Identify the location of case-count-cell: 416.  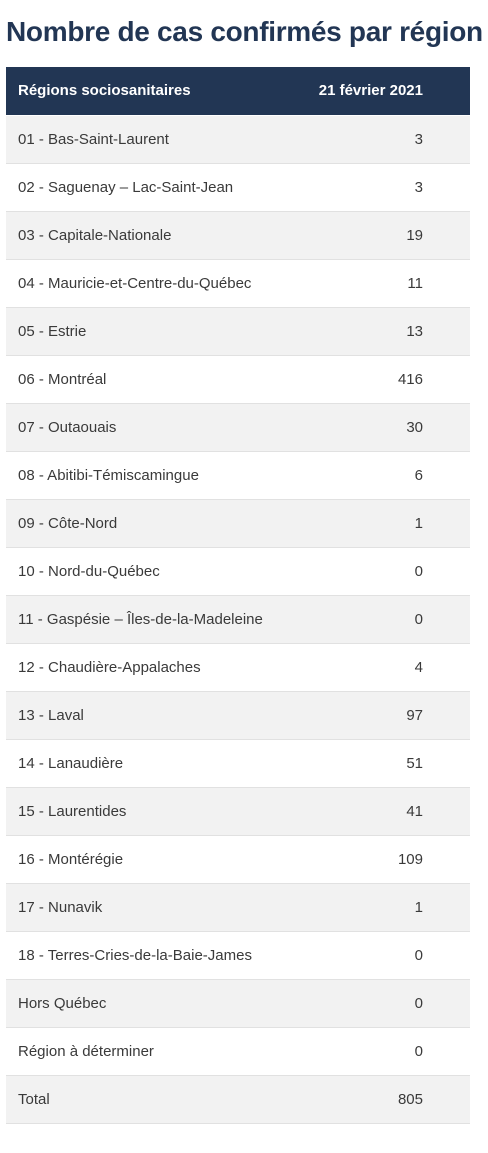
(388, 379).